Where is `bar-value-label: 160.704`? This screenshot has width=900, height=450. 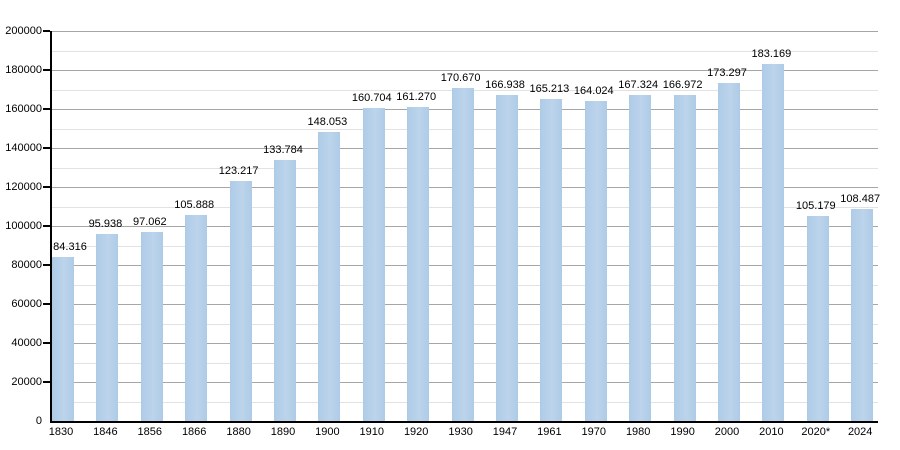 bar-value-label: 160.704 is located at coordinates (371, 97).